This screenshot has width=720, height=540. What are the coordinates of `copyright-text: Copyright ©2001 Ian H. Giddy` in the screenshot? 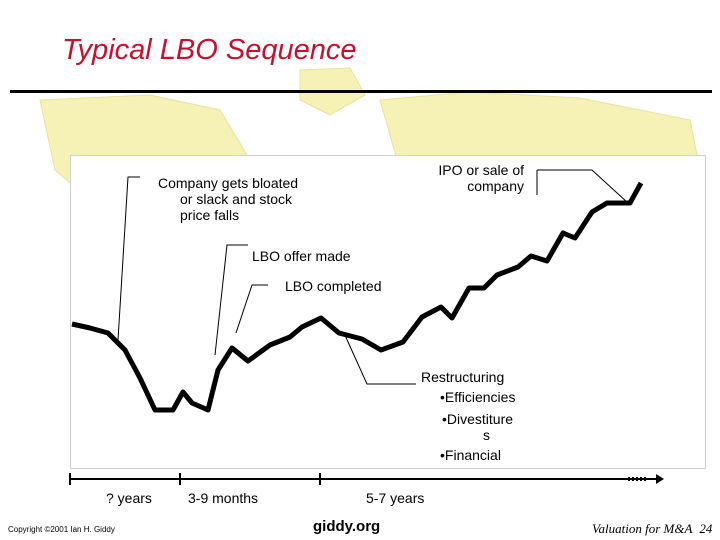 It's located at (61, 529).